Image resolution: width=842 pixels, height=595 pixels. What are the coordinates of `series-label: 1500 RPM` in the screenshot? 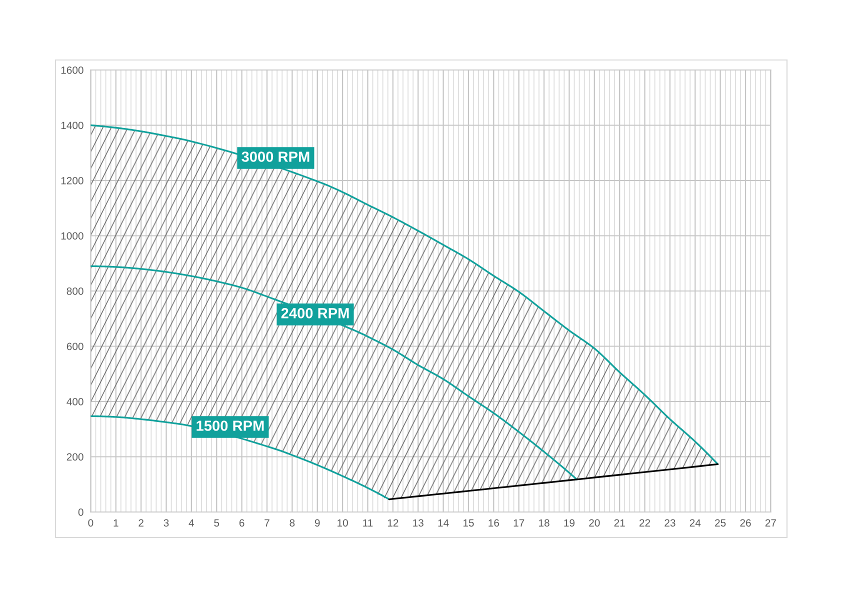 It's located at (230, 425).